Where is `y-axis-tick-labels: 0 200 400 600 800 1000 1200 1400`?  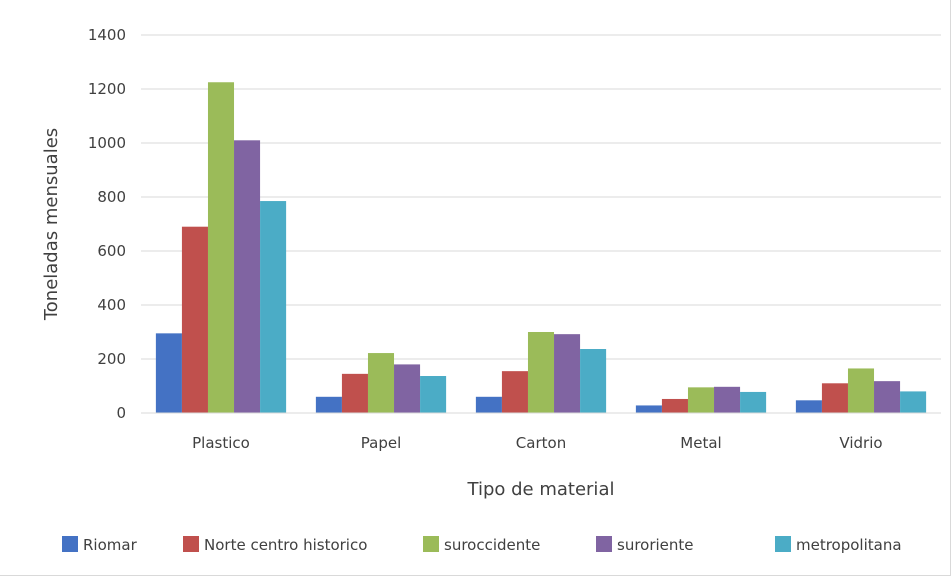
y-axis-tick-labels: 0 200 400 600 800 1000 1200 1400 is located at coordinates (107, 224).